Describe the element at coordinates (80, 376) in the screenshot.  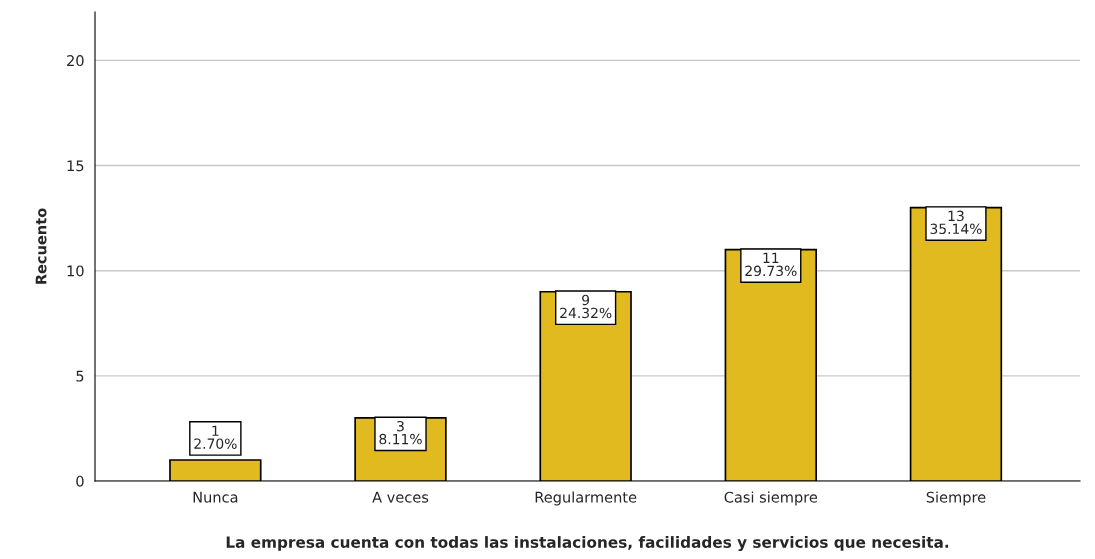
I see `y-tick-label: 5` at that location.